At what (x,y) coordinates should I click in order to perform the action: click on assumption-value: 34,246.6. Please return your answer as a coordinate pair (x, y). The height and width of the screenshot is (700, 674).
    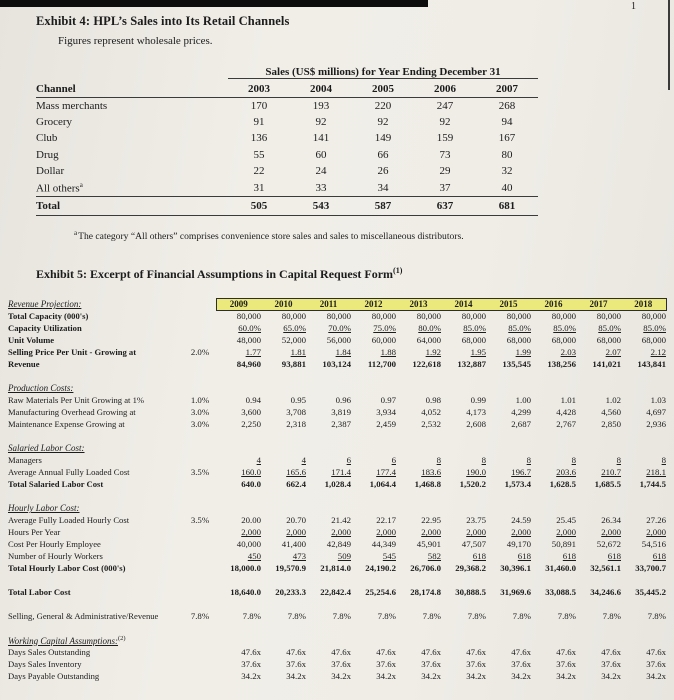
    Looking at the image, I should click on (605, 592).